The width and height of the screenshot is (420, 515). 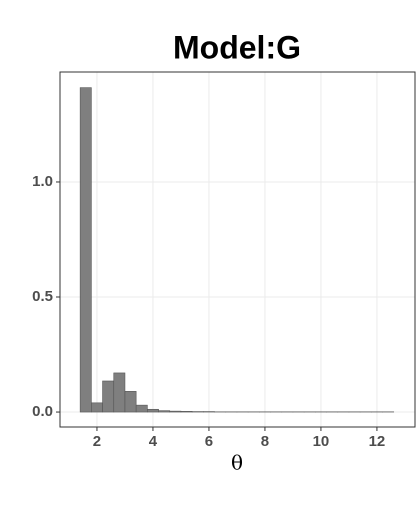 I want to click on x-tick-label: 6, so click(x=209, y=441).